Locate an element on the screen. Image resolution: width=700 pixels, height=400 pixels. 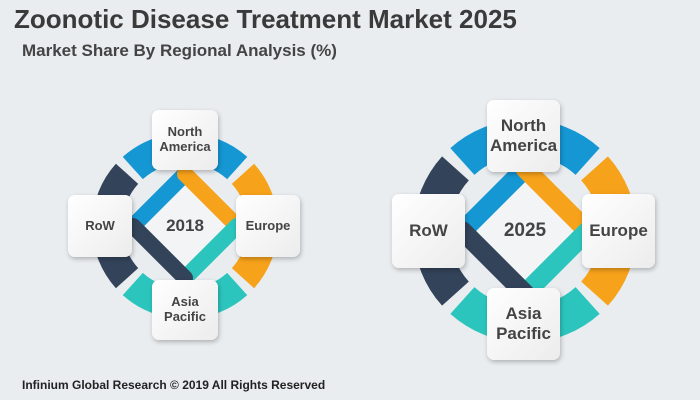
inner-edge-row-2025 is located at coordinates (494, 262).